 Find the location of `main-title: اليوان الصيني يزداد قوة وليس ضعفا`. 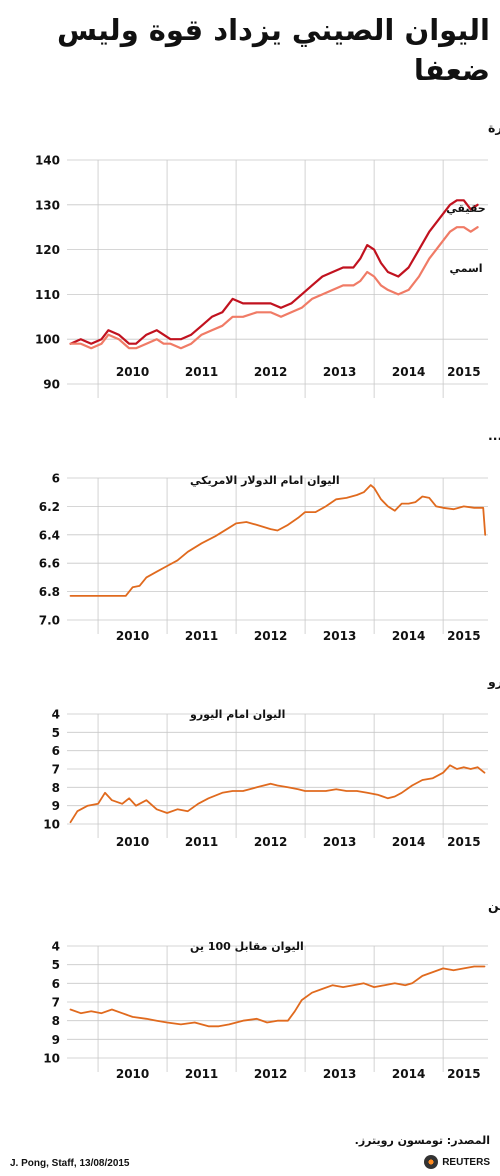

main-title: اليوان الصيني يزداد قوة وليس ضعفا is located at coordinates (273, 50).